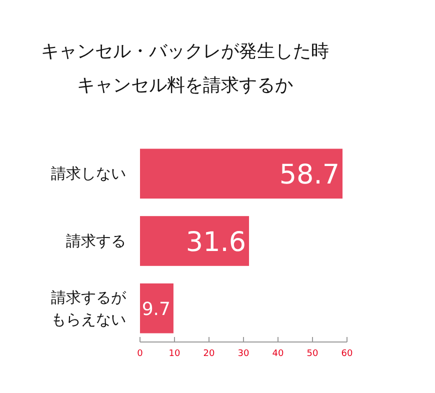  Describe the element at coordinates (216, 242) in the screenshot. I see `data-label: 31.6` at that location.